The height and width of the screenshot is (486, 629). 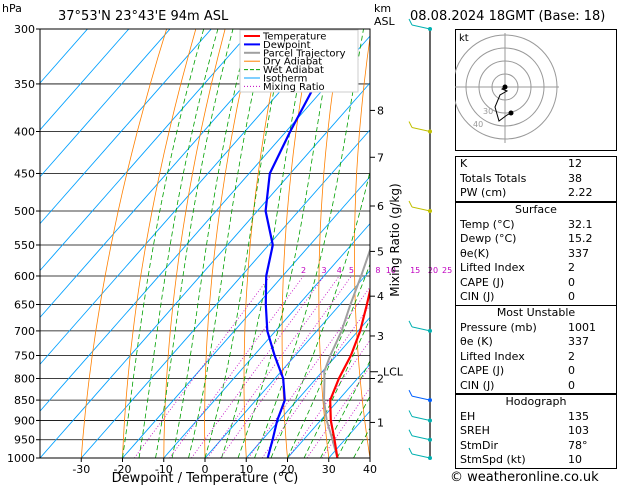 I want to click on legend-label: Parcel Trajectory, so click(x=304, y=53).